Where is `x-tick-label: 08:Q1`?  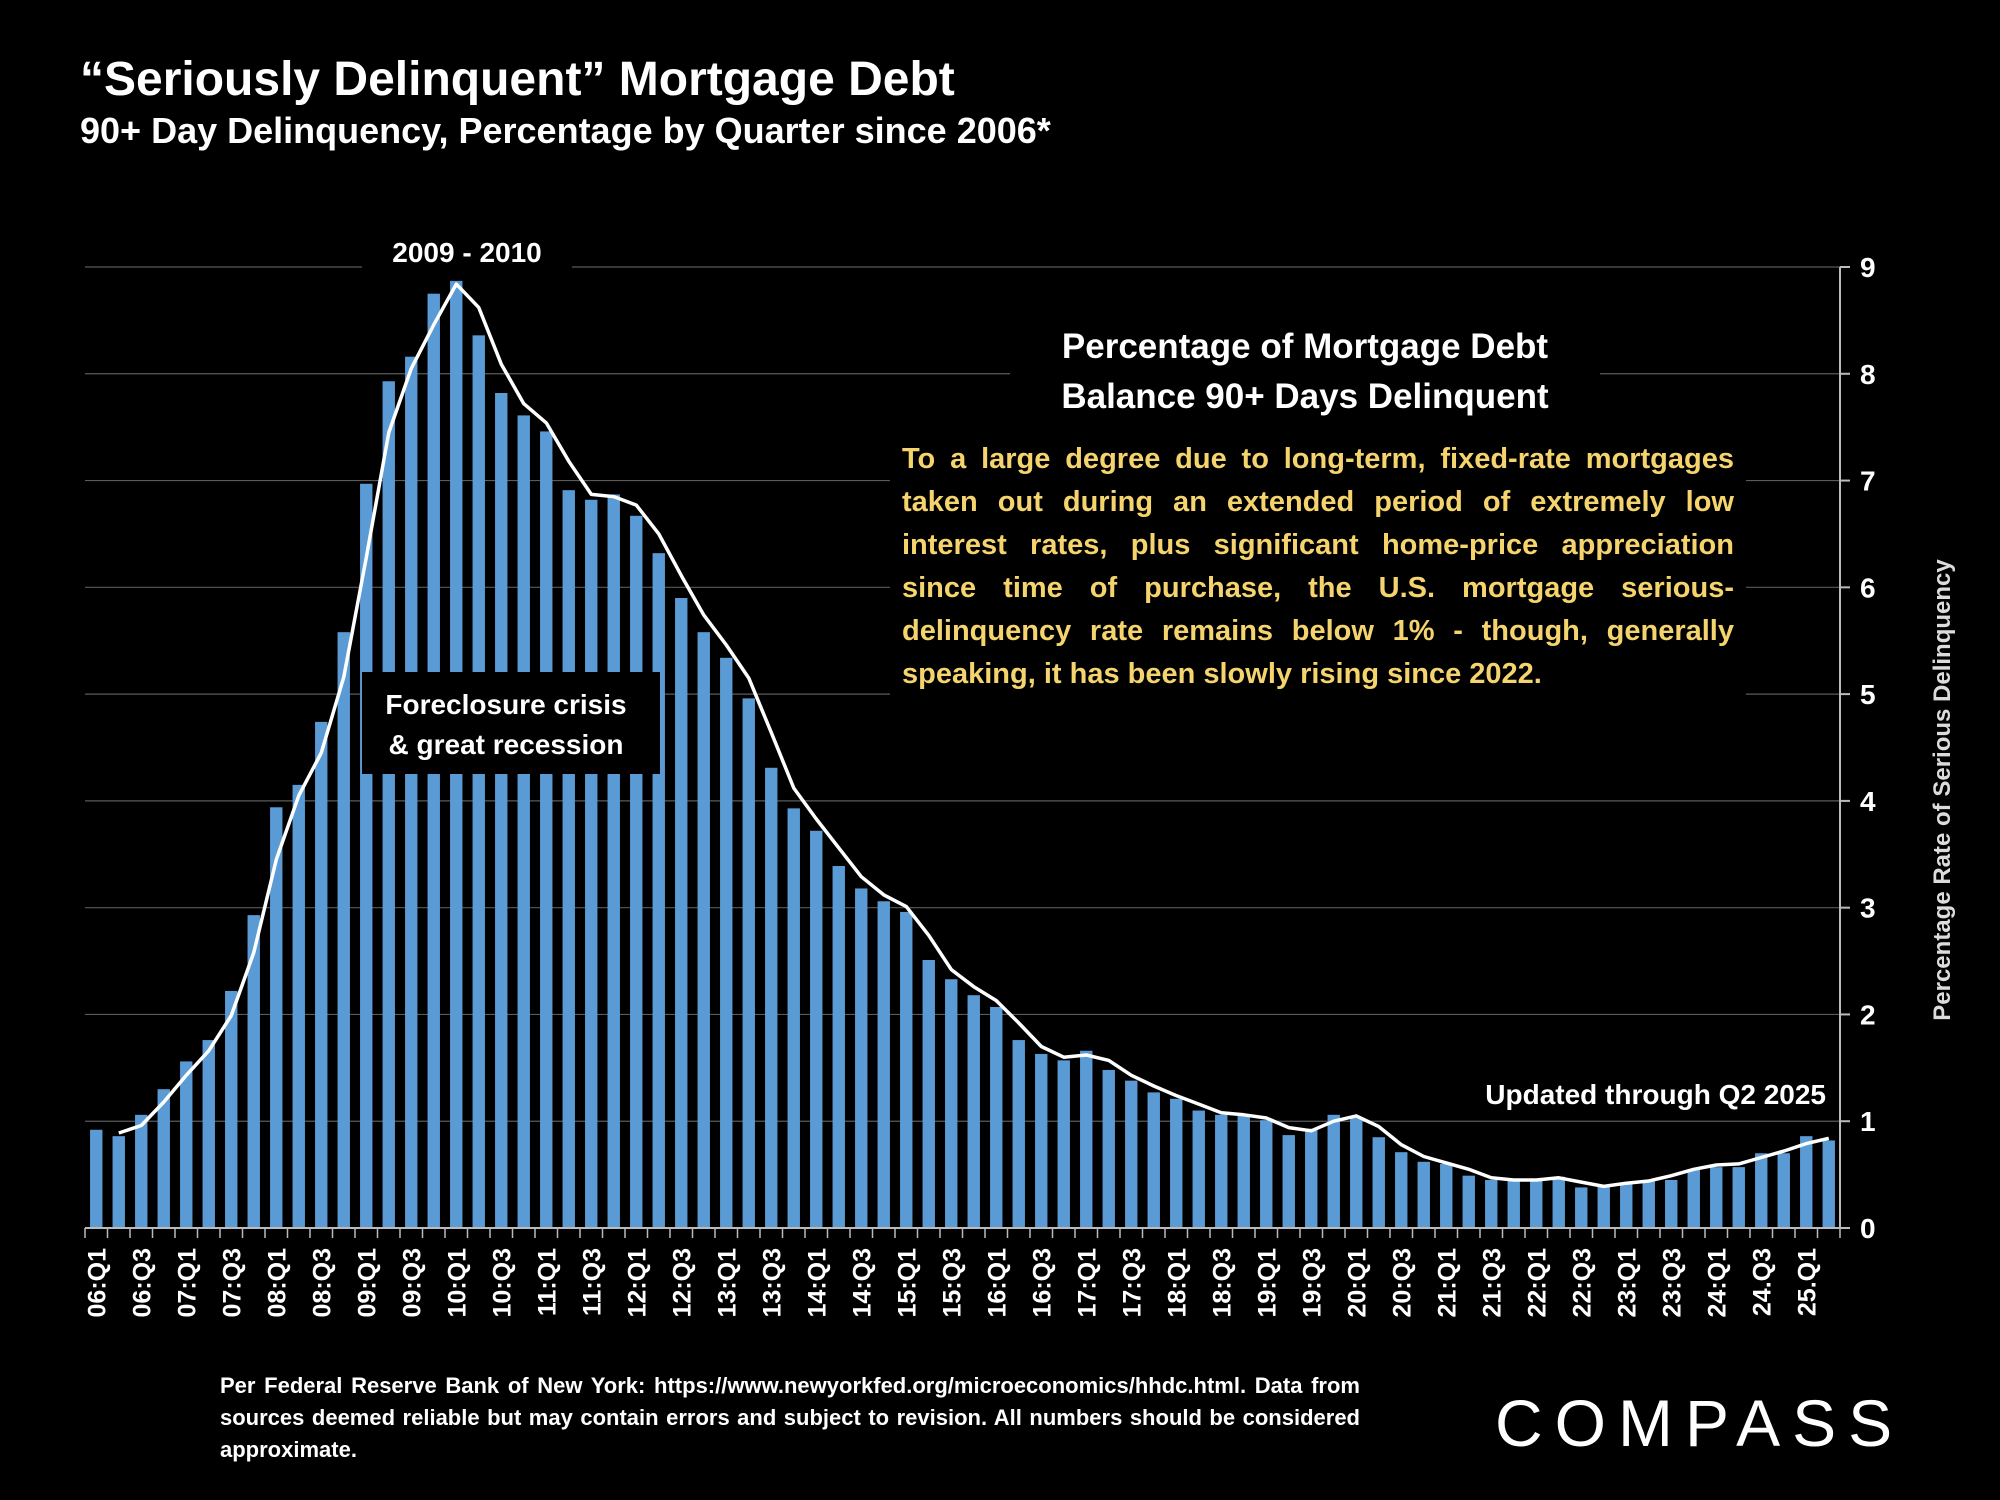 x-tick-label: 08:Q1 is located at coordinates (277, 1283).